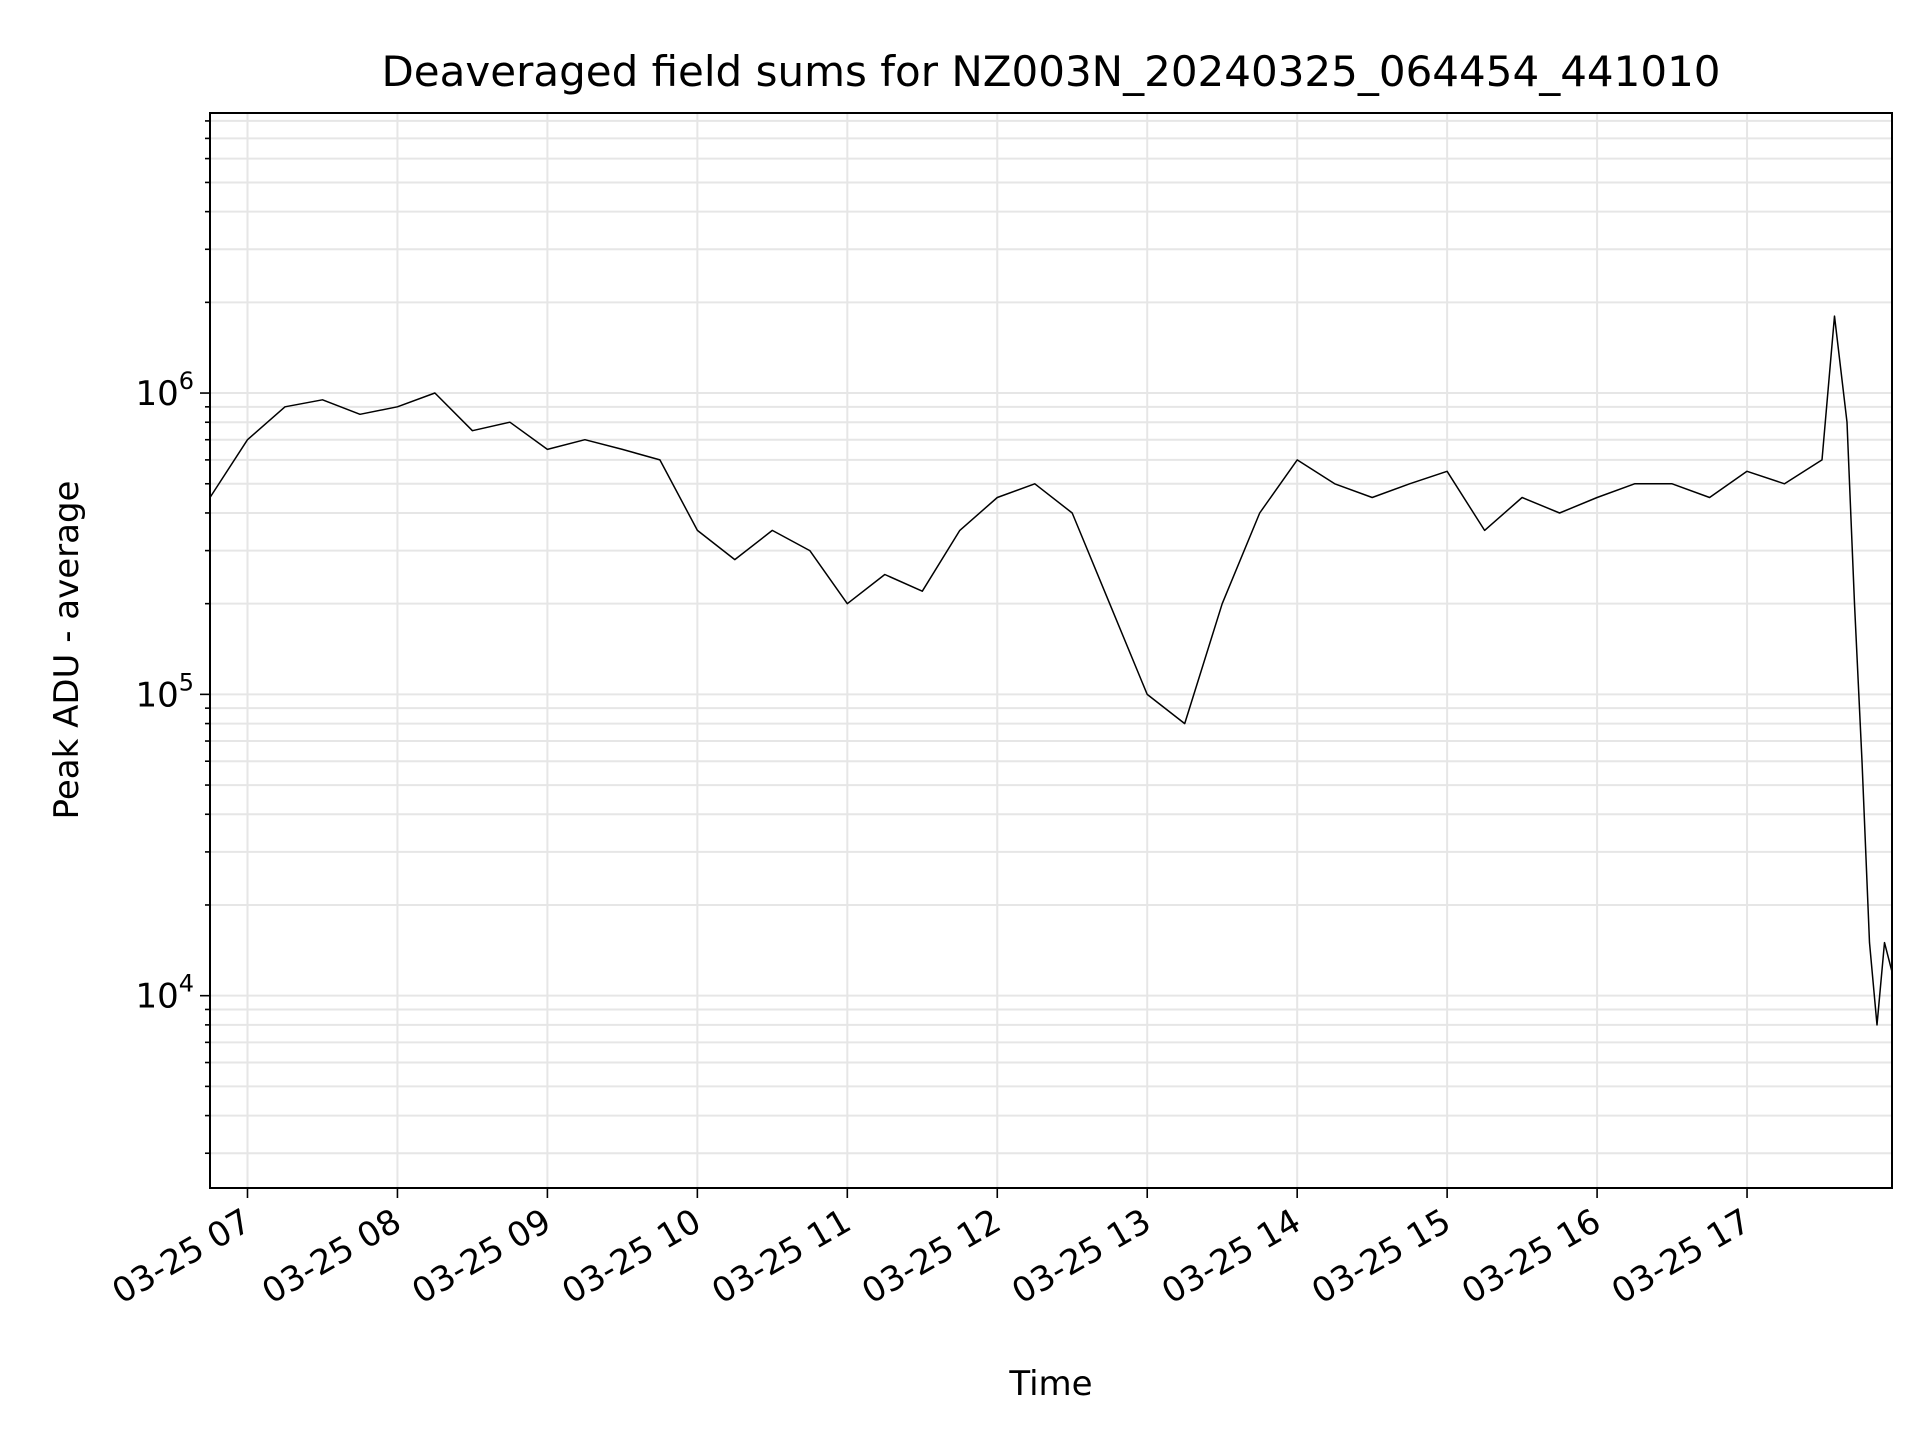 This screenshot has width=1920, height=1445. I want to click on x-tick-label: 03-25 13, so click(1081, 1256).